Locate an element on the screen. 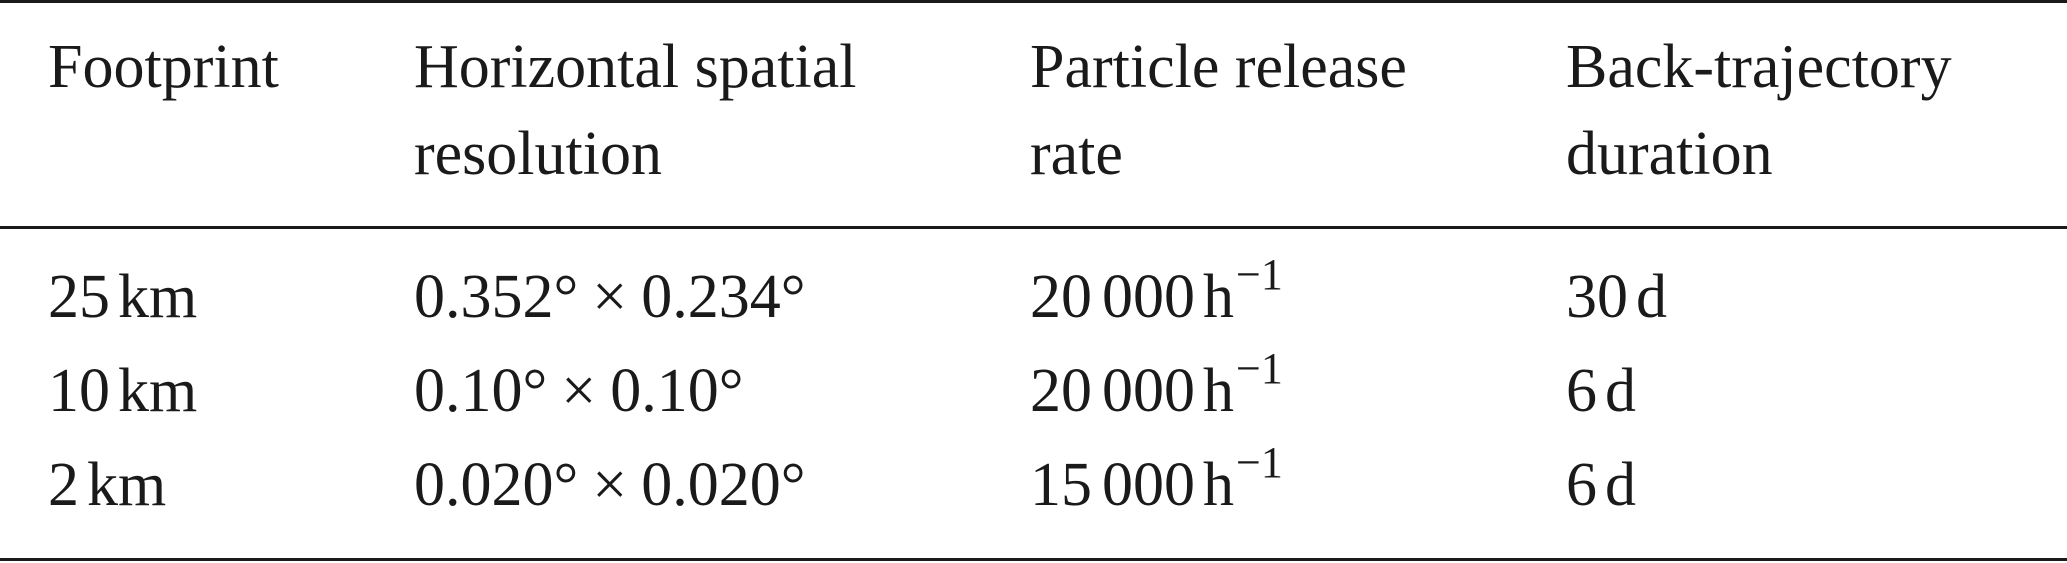 This screenshot has height=563, width=2067. footprint-value: 10 is located at coordinates (79, 391).